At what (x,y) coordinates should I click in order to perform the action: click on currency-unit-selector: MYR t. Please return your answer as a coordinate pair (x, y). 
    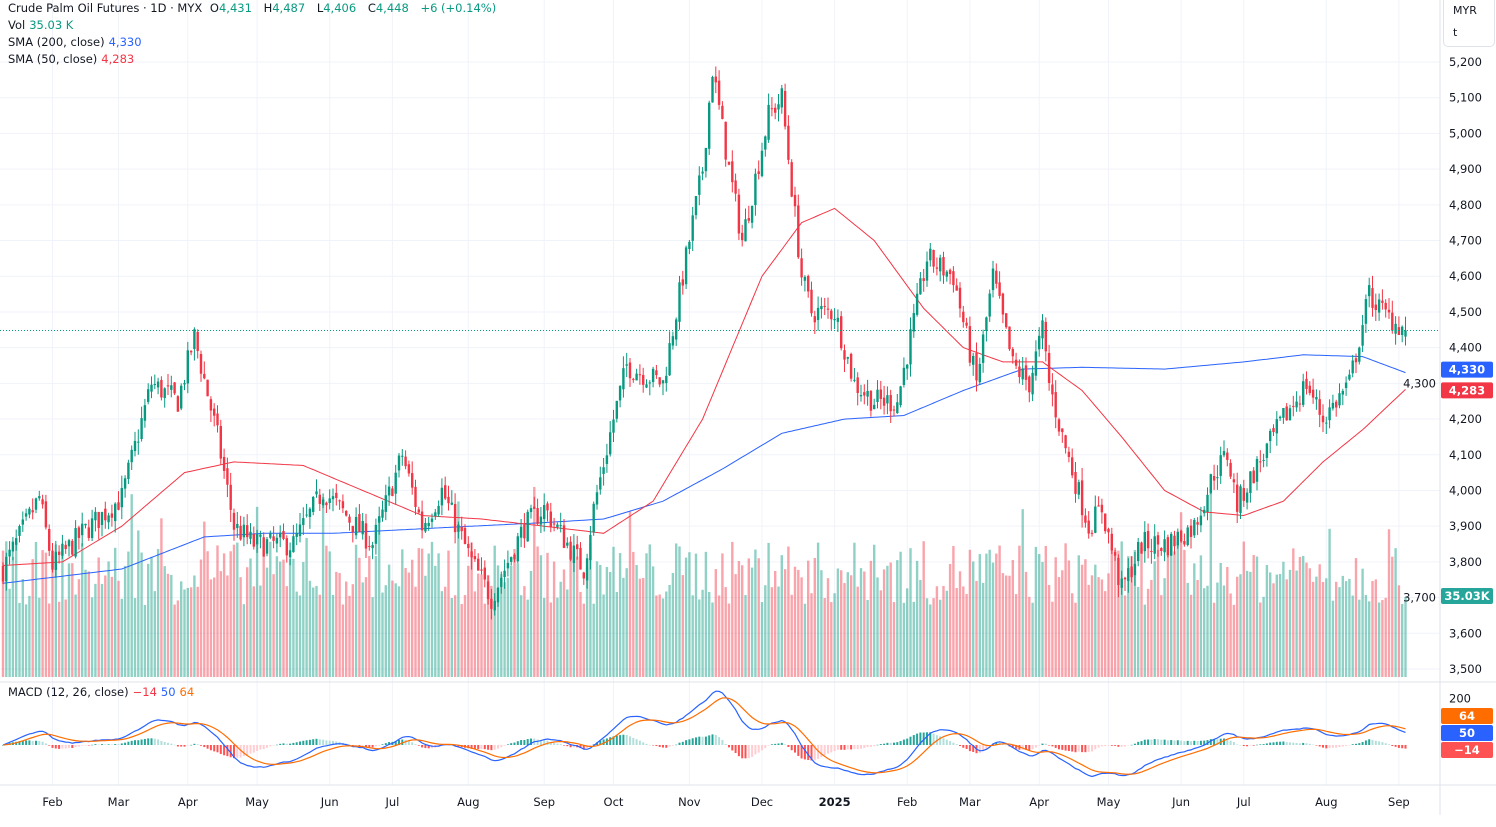
    Looking at the image, I should click on (1469, 23).